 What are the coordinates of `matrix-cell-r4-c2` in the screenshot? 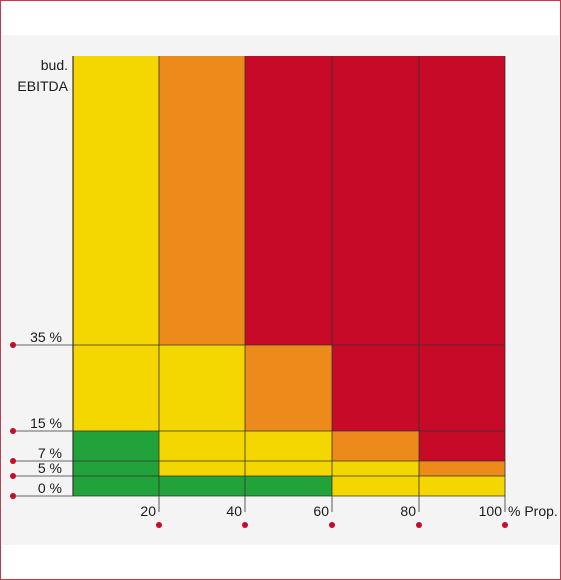 It's located at (288, 200).